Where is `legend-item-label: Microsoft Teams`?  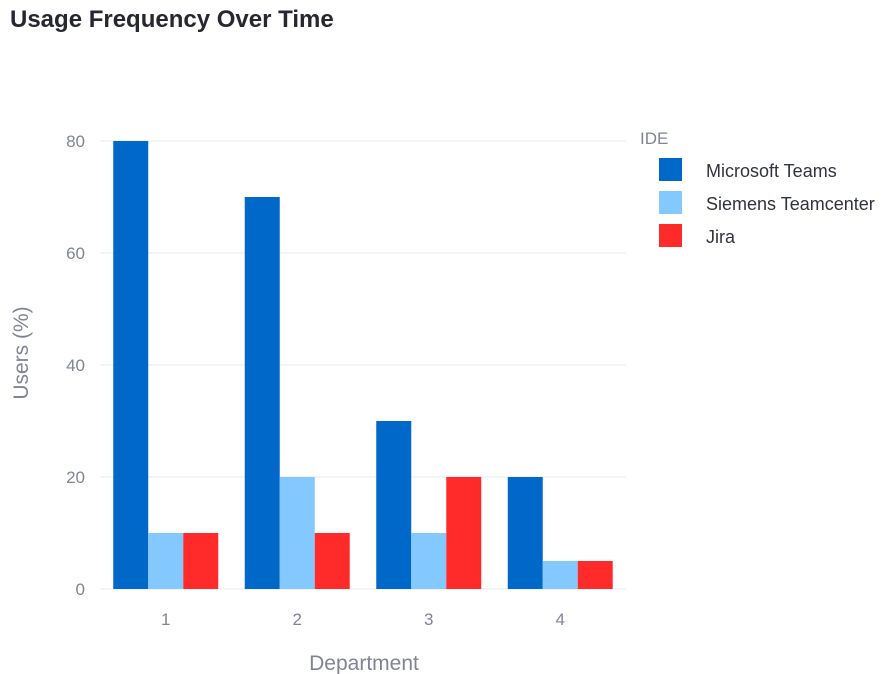
legend-item-label: Microsoft Teams is located at coordinates (771, 171).